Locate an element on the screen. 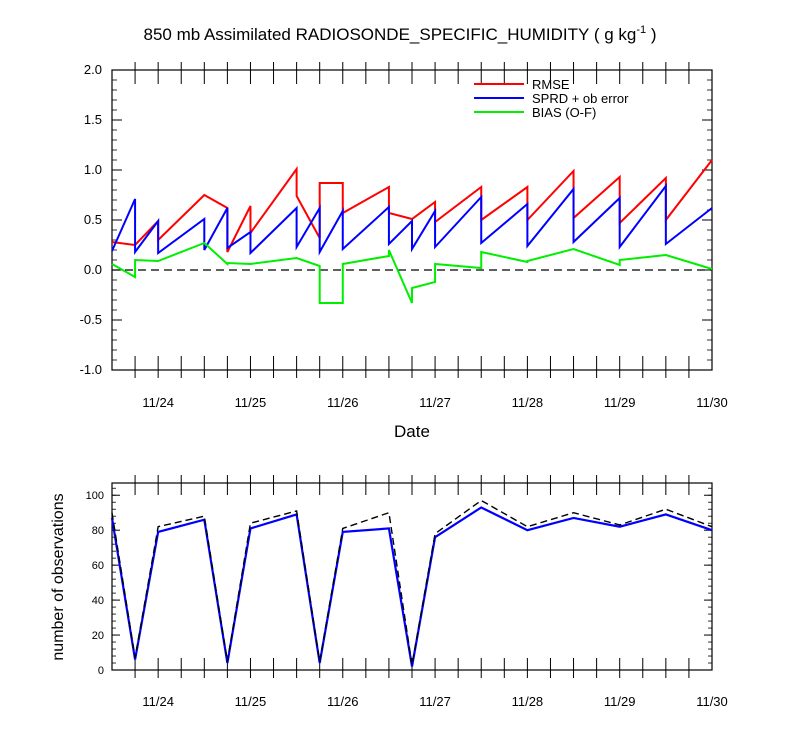 The height and width of the screenshot is (750, 800). top-series-group is located at coordinates (412, 231).